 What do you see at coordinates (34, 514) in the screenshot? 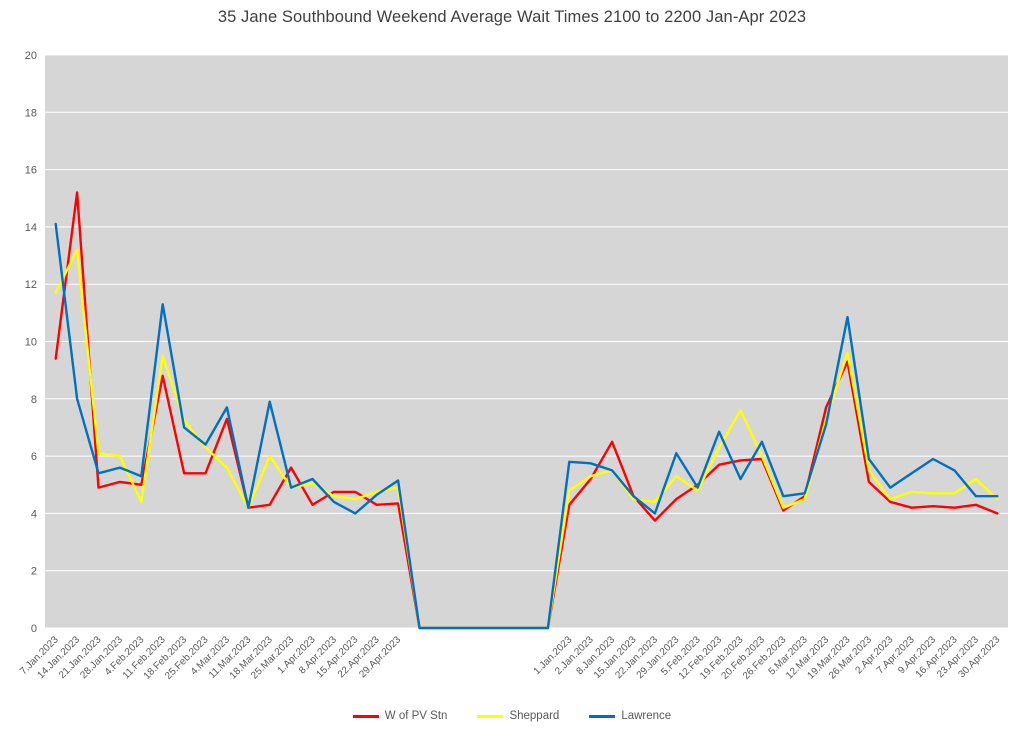
I see `y-tick-label: 4` at bounding box center [34, 514].